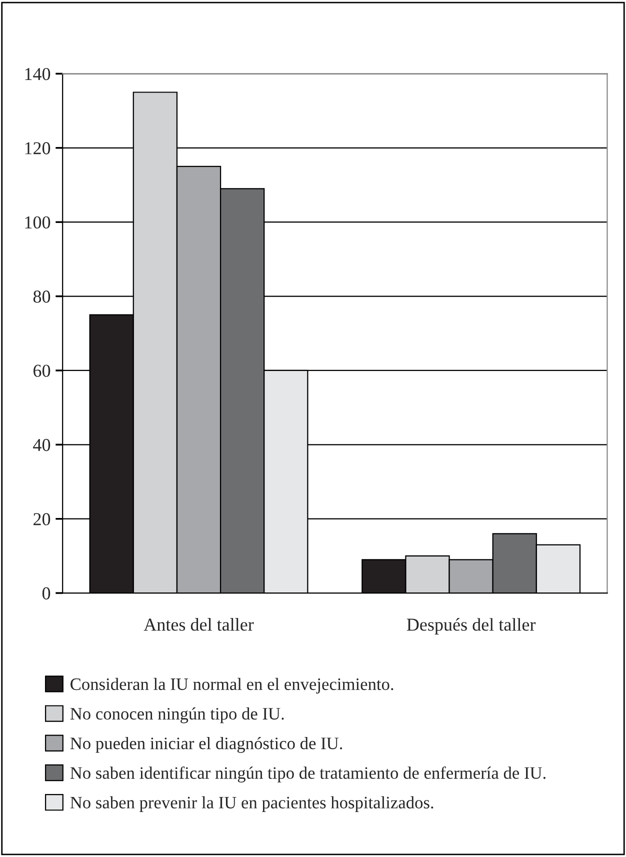  I want to click on x-tick-label: Después del taller, so click(471, 626).